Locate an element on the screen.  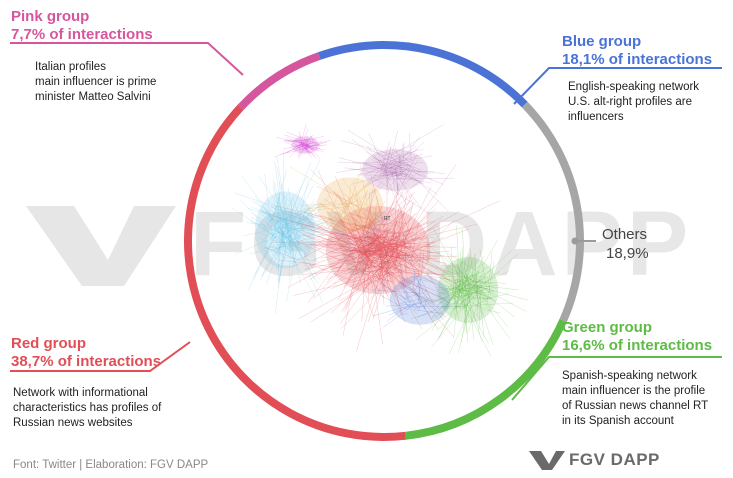
blue-ring-segment is located at coordinates (422, 74).